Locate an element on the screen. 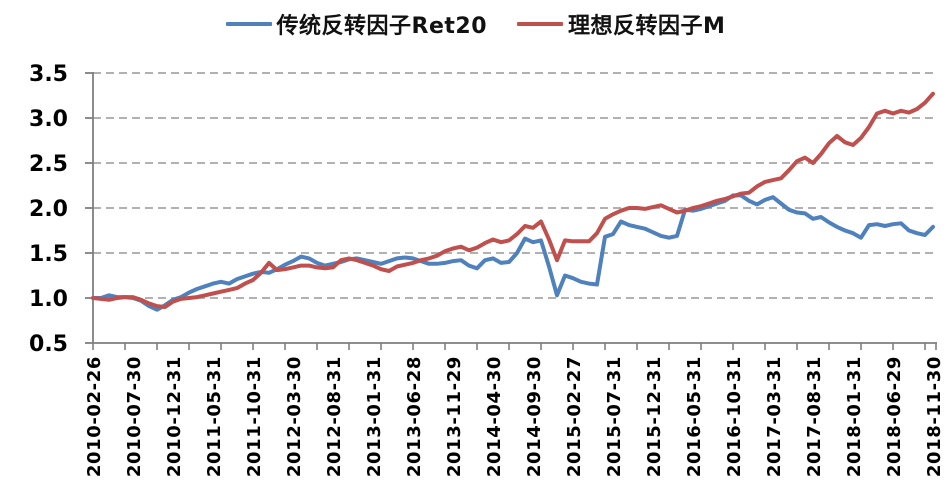  legend-item-ret20: 传统反转因子Ret20 is located at coordinates (356, 24).